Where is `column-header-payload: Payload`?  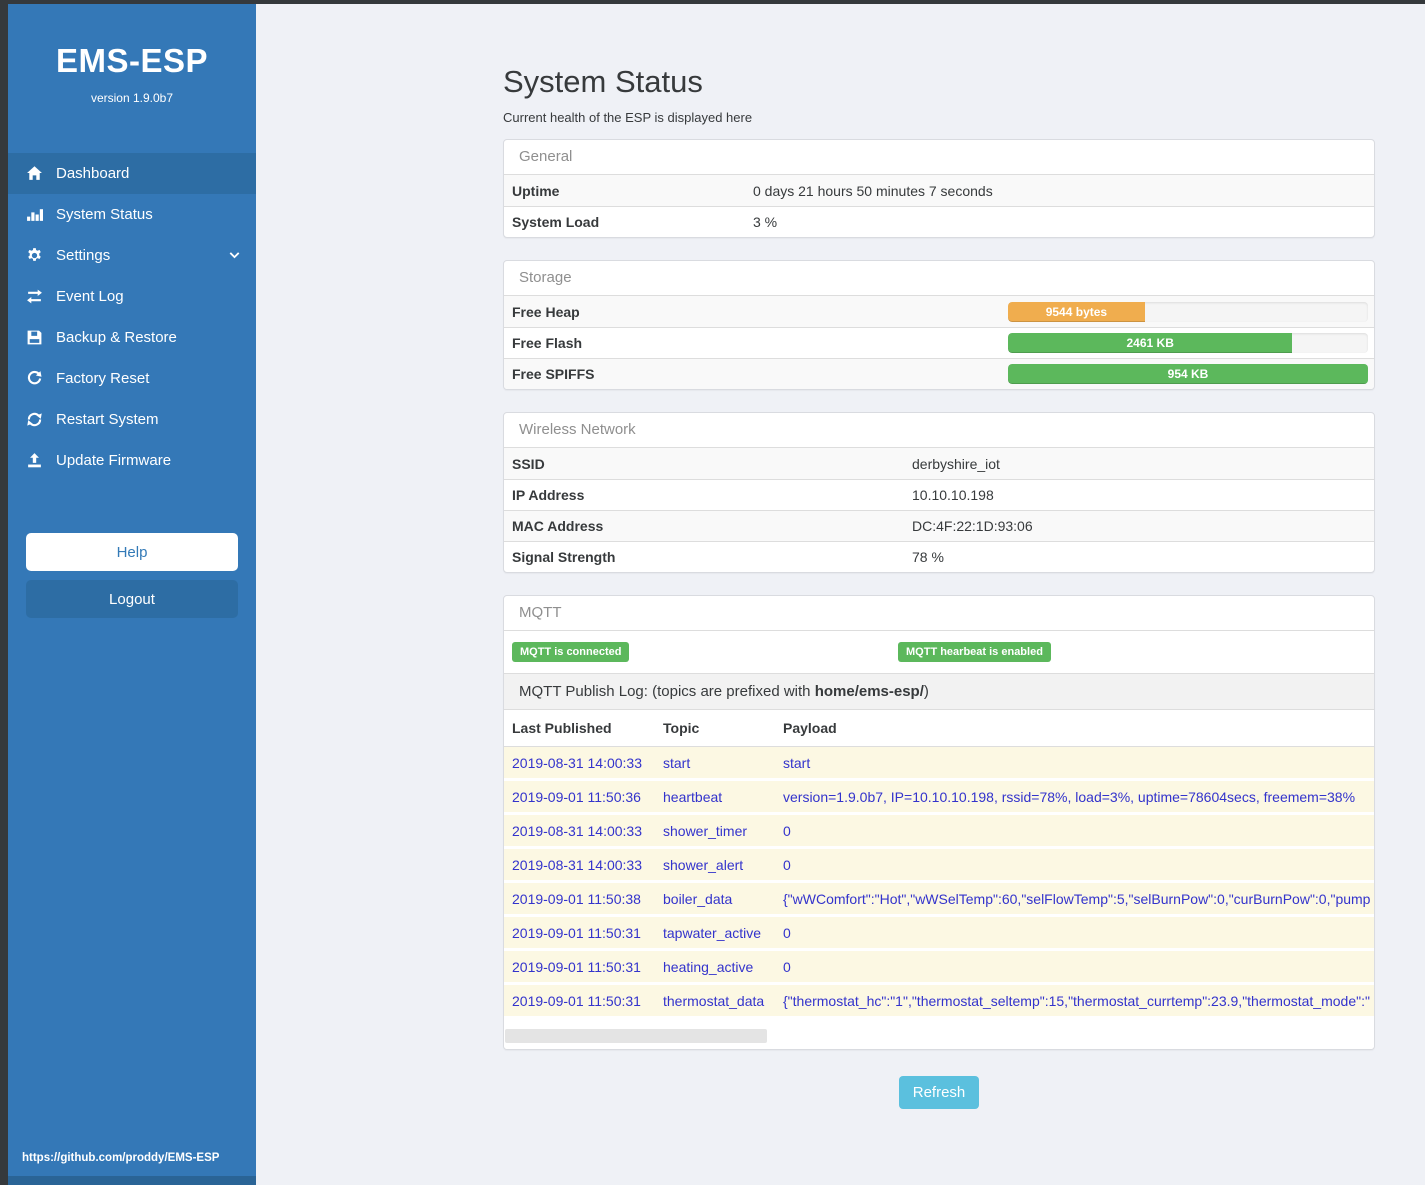 column-header-payload: Payload is located at coordinates (810, 728).